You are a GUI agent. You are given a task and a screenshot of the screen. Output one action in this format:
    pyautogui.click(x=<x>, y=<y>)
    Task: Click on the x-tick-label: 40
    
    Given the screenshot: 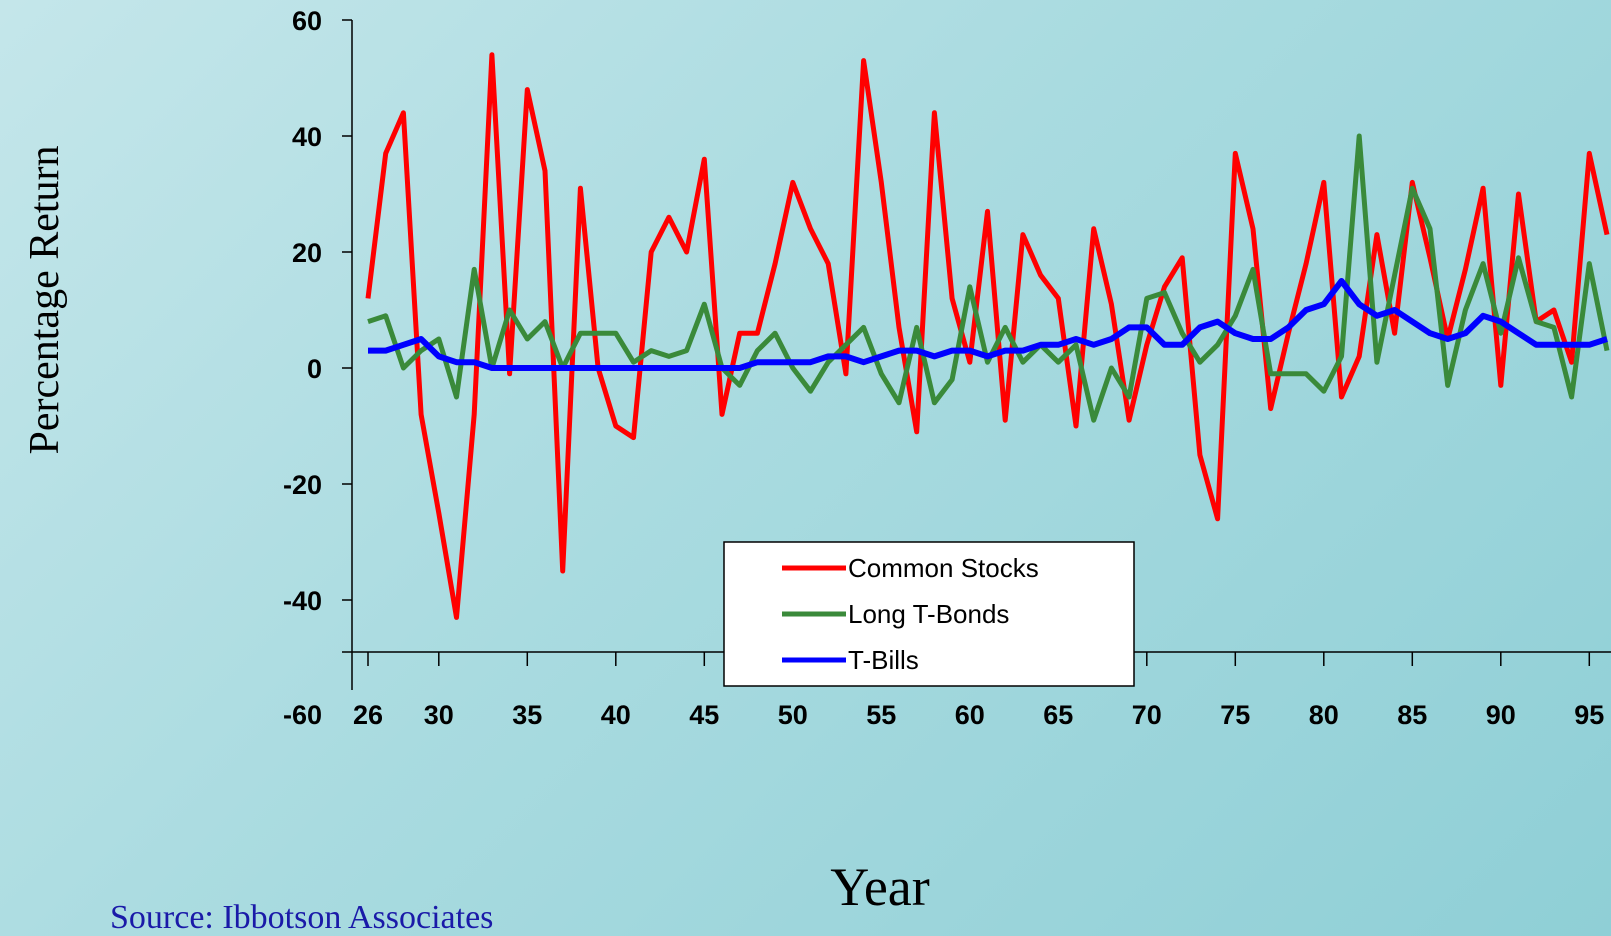 What is the action you would take?
    pyautogui.click(x=616, y=715)
    